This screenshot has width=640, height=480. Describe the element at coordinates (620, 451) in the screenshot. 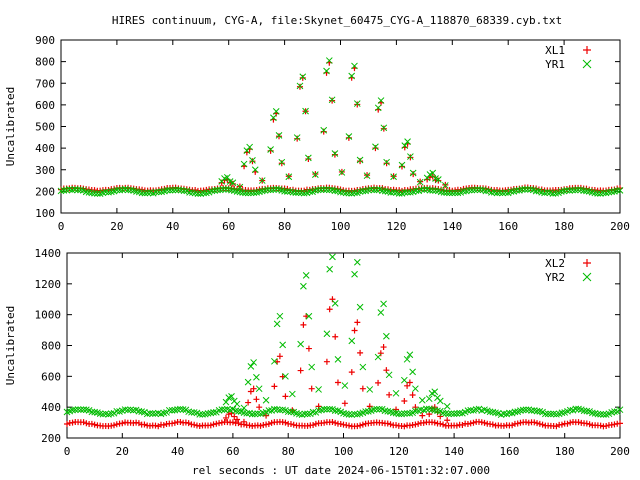

I see `x-tick-label: 200` at that location.